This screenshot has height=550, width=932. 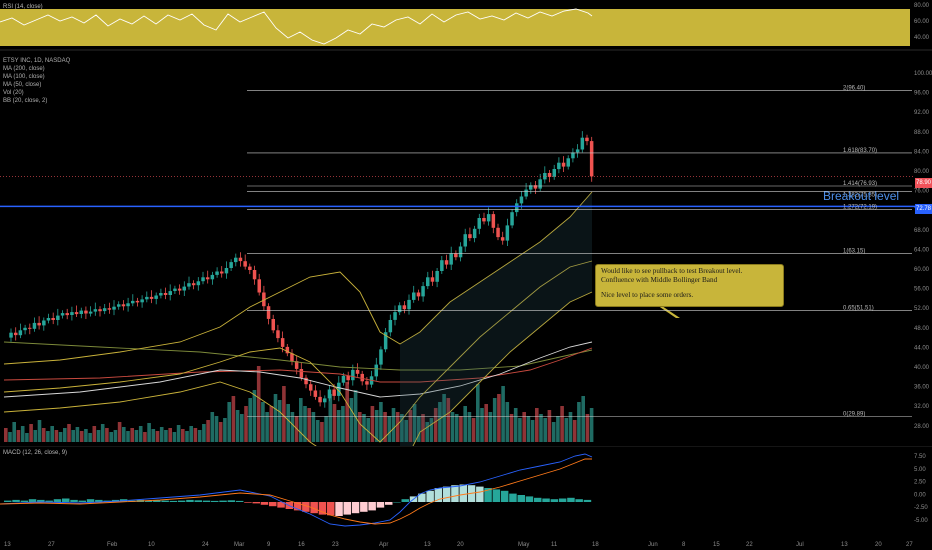 What do you see at coordinates (25, 101) in the screenshot?
I see `indicator-bb: BB (20, close, 2)` at bounding box center [25, 101].